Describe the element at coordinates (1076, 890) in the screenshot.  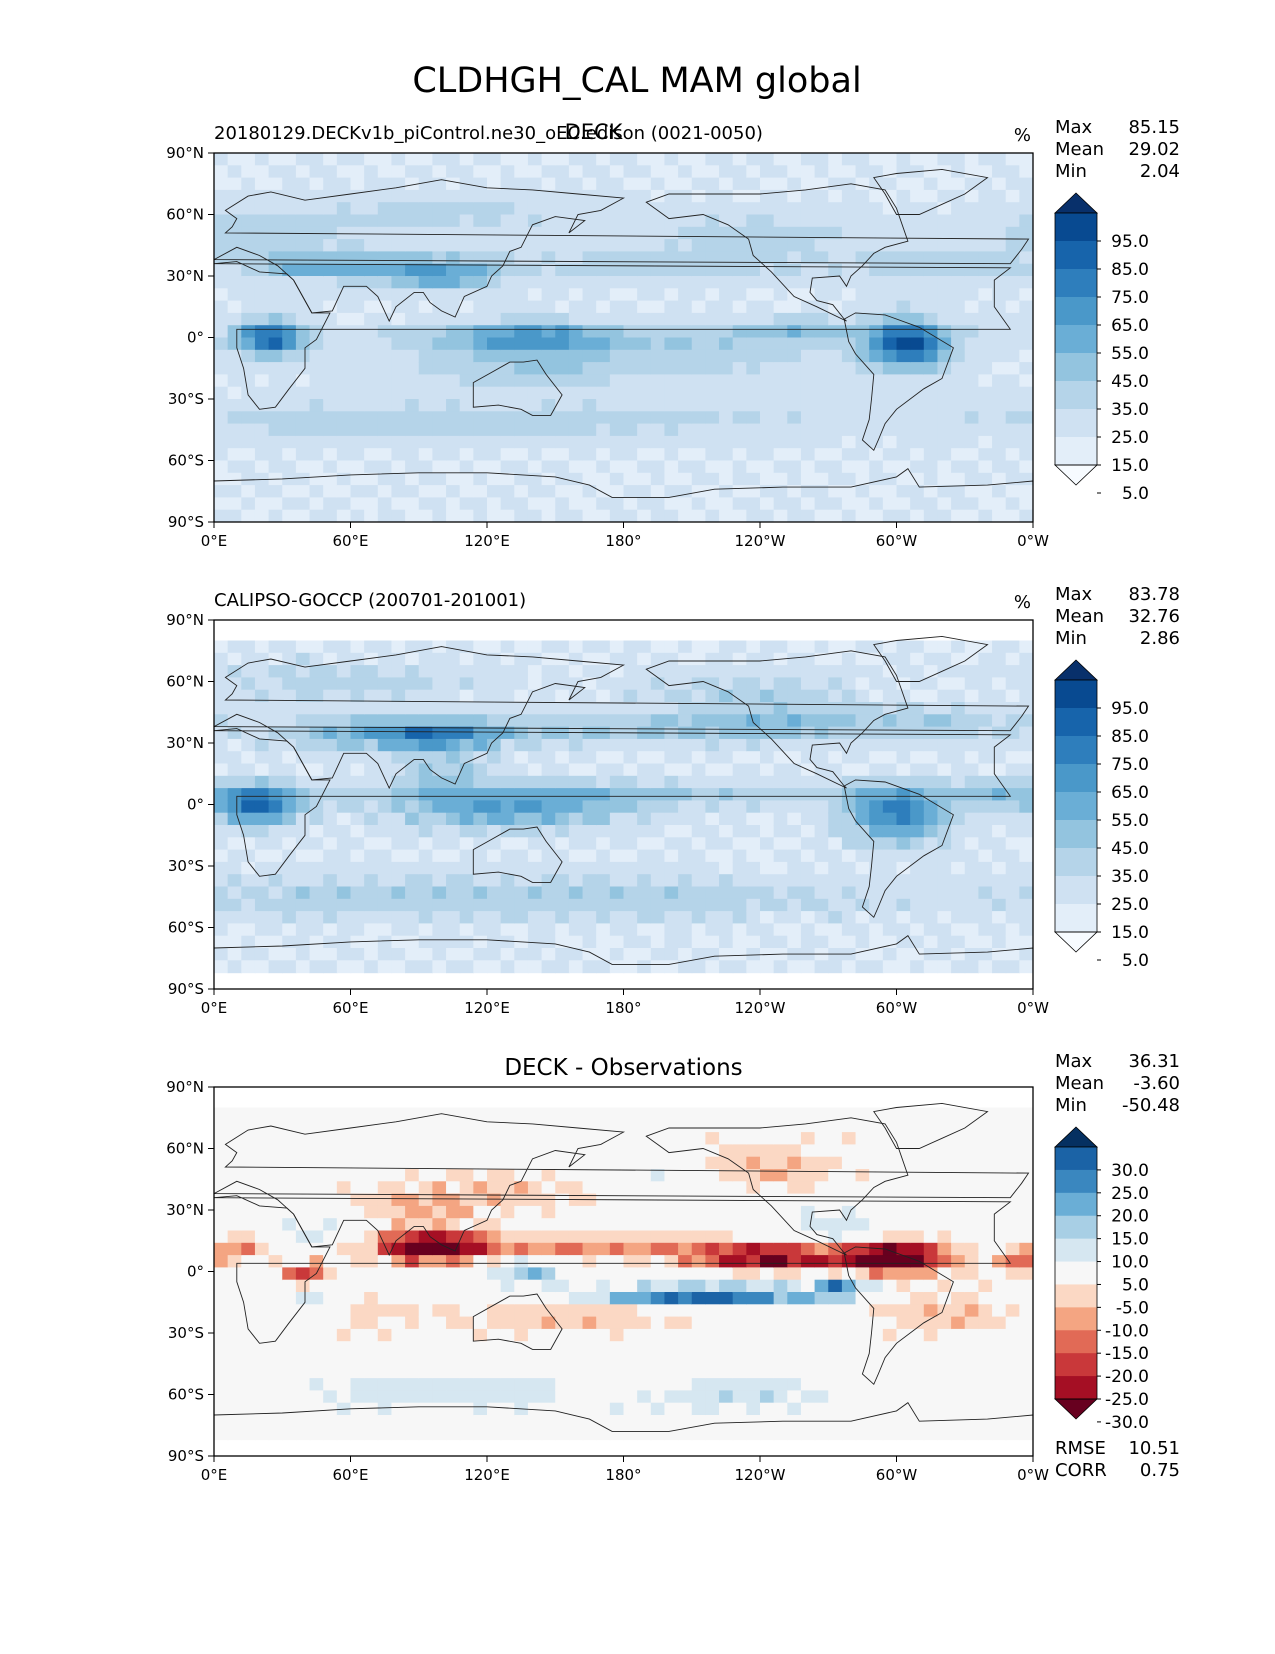
I see `colorbar-segment` at that location.